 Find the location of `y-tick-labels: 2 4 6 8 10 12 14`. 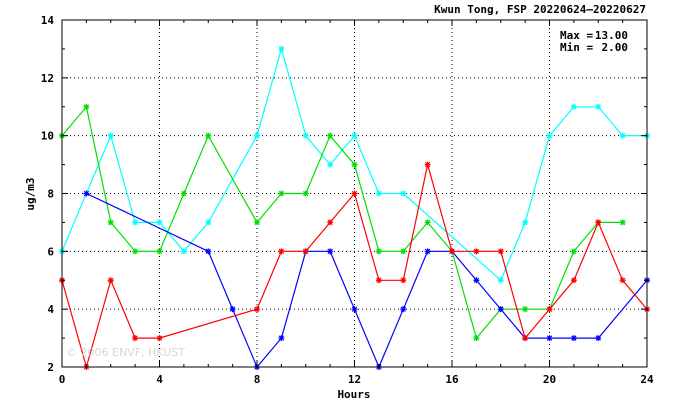

y-tick-labels: 2 4 6 8 10 12 14 is located at coordinates (48, 194).